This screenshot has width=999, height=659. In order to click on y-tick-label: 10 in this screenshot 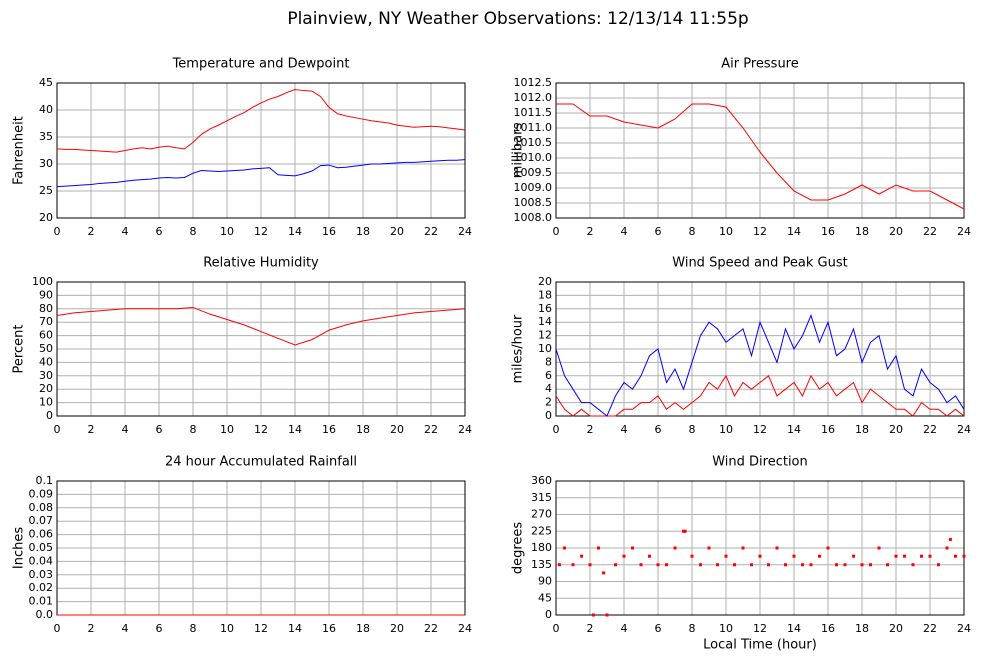, I will do `click(46, 402)`.